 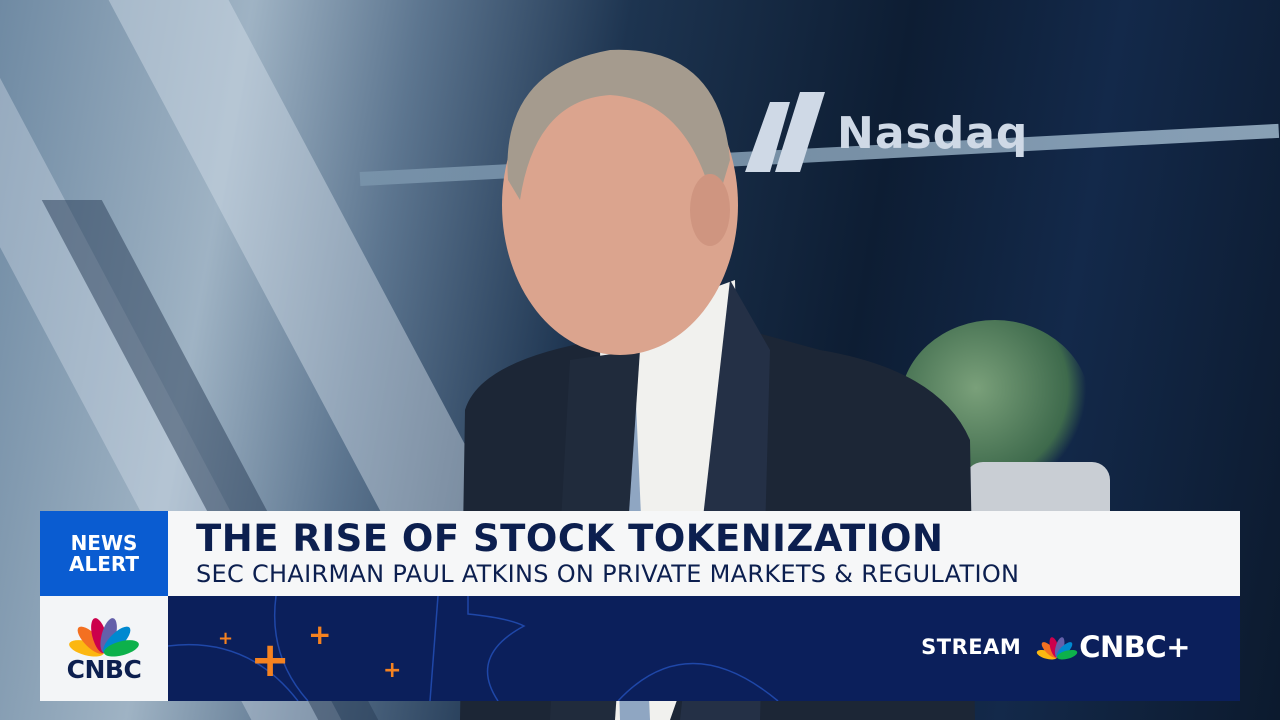 What do you see at coordinates (570, 538) in the screenshot?
I see `headline: THE RISE OF STOCK TOKENIZATION` at bounding box center [570, 538].